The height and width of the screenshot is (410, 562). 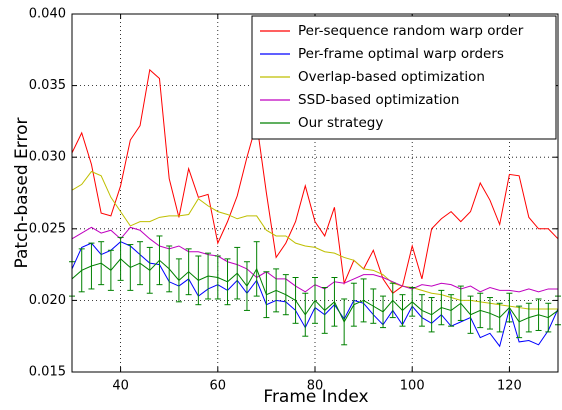 What do you see at coordinates (315, 290) in the screenshot?
I see `series-line` at bounding box center [315, 290].